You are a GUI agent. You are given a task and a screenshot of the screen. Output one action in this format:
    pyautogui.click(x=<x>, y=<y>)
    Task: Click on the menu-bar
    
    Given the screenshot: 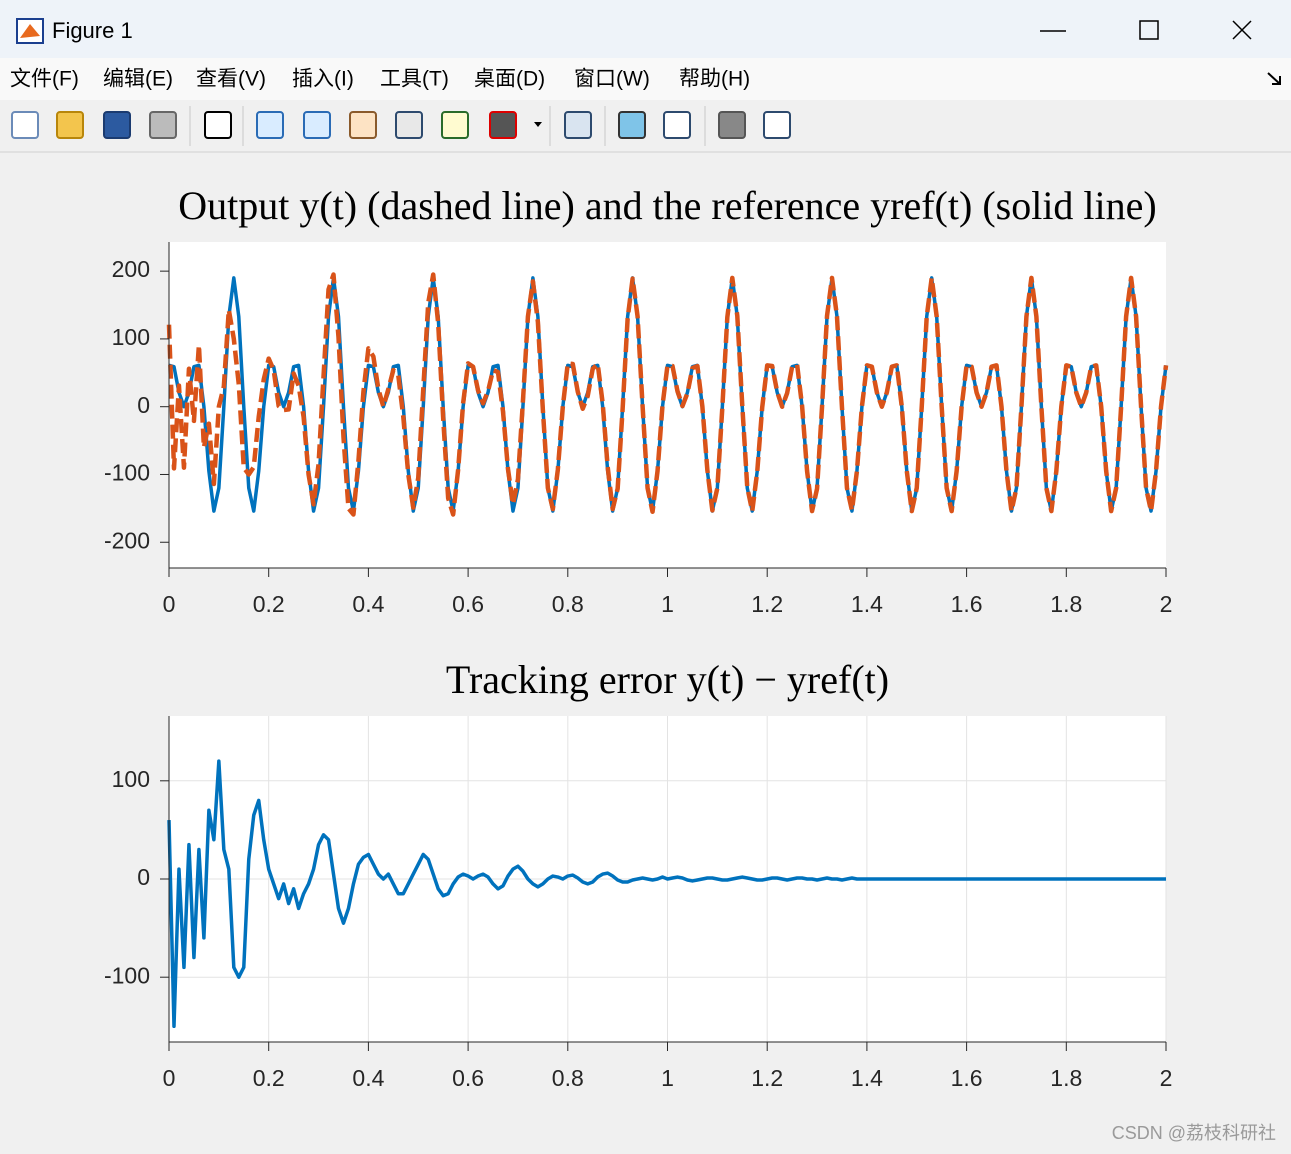 What is the action you would take?
    pyautogui.click(x=645, y=79)
    